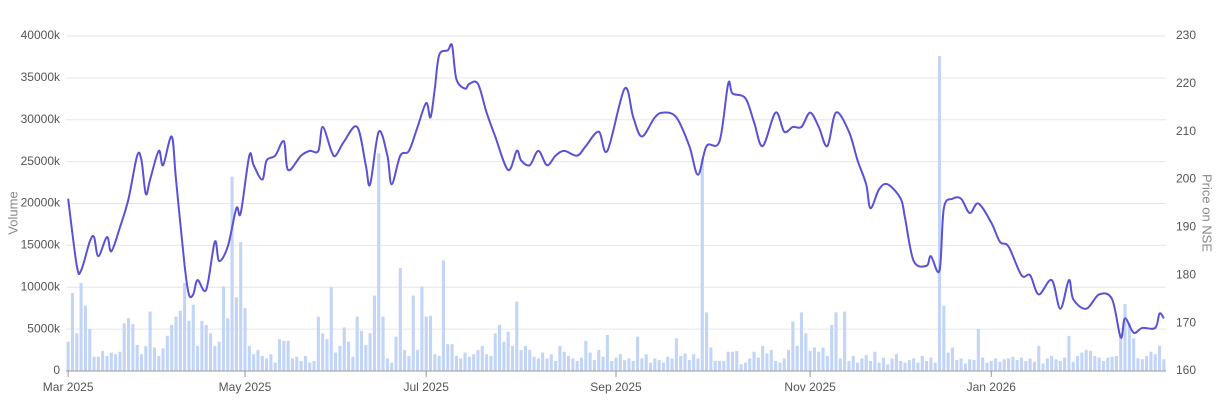 The image size is (1222, 409). I want to click on y2-tick-label: 200, so click(1186, 179).